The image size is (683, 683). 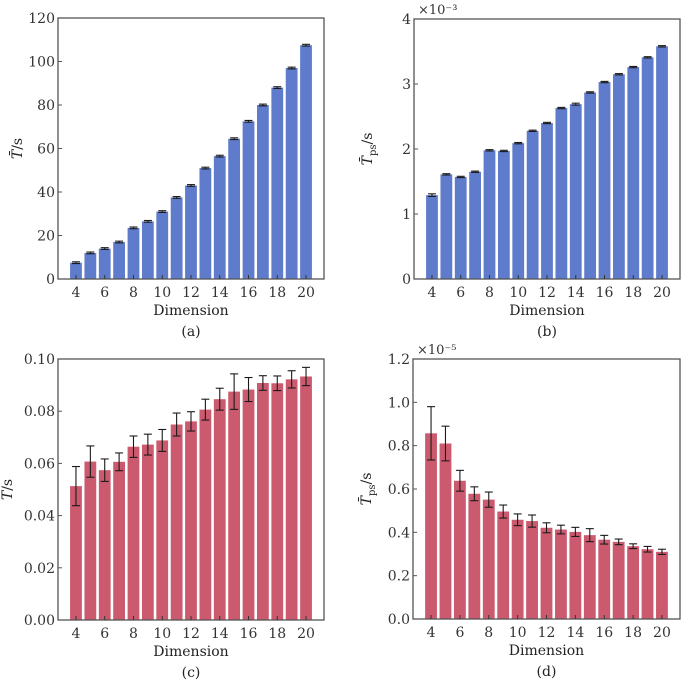 What do you see at coordinates (406, 280) in the screenshot?
I see `y-tick-label: 0` at bounding box center [406, 280].